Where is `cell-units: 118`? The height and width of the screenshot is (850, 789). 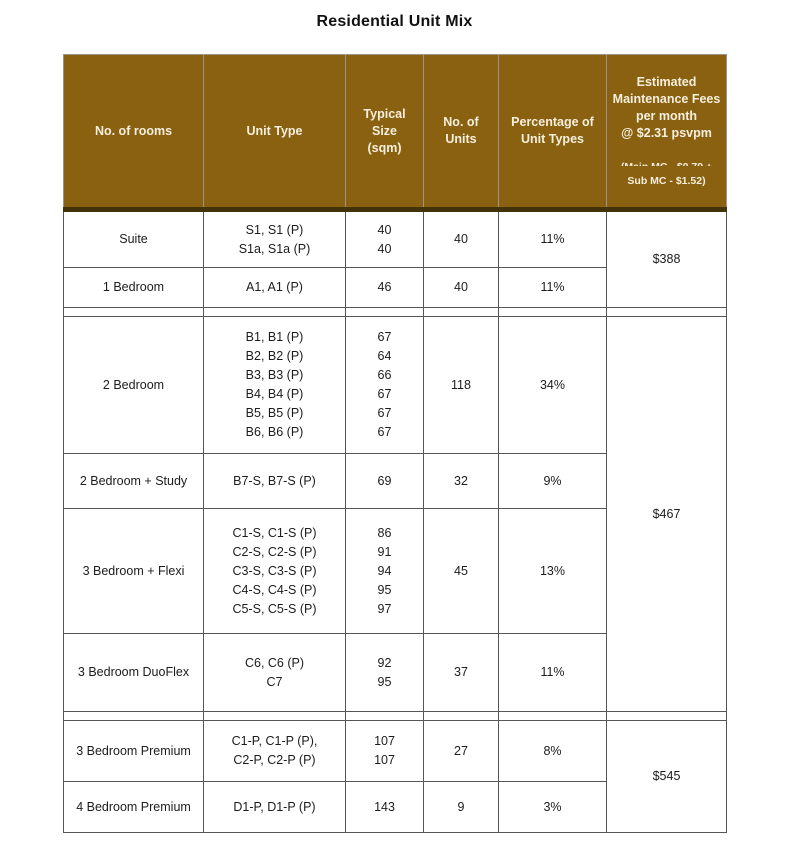
cell-units: 118 is located at coordinates (461, 385).